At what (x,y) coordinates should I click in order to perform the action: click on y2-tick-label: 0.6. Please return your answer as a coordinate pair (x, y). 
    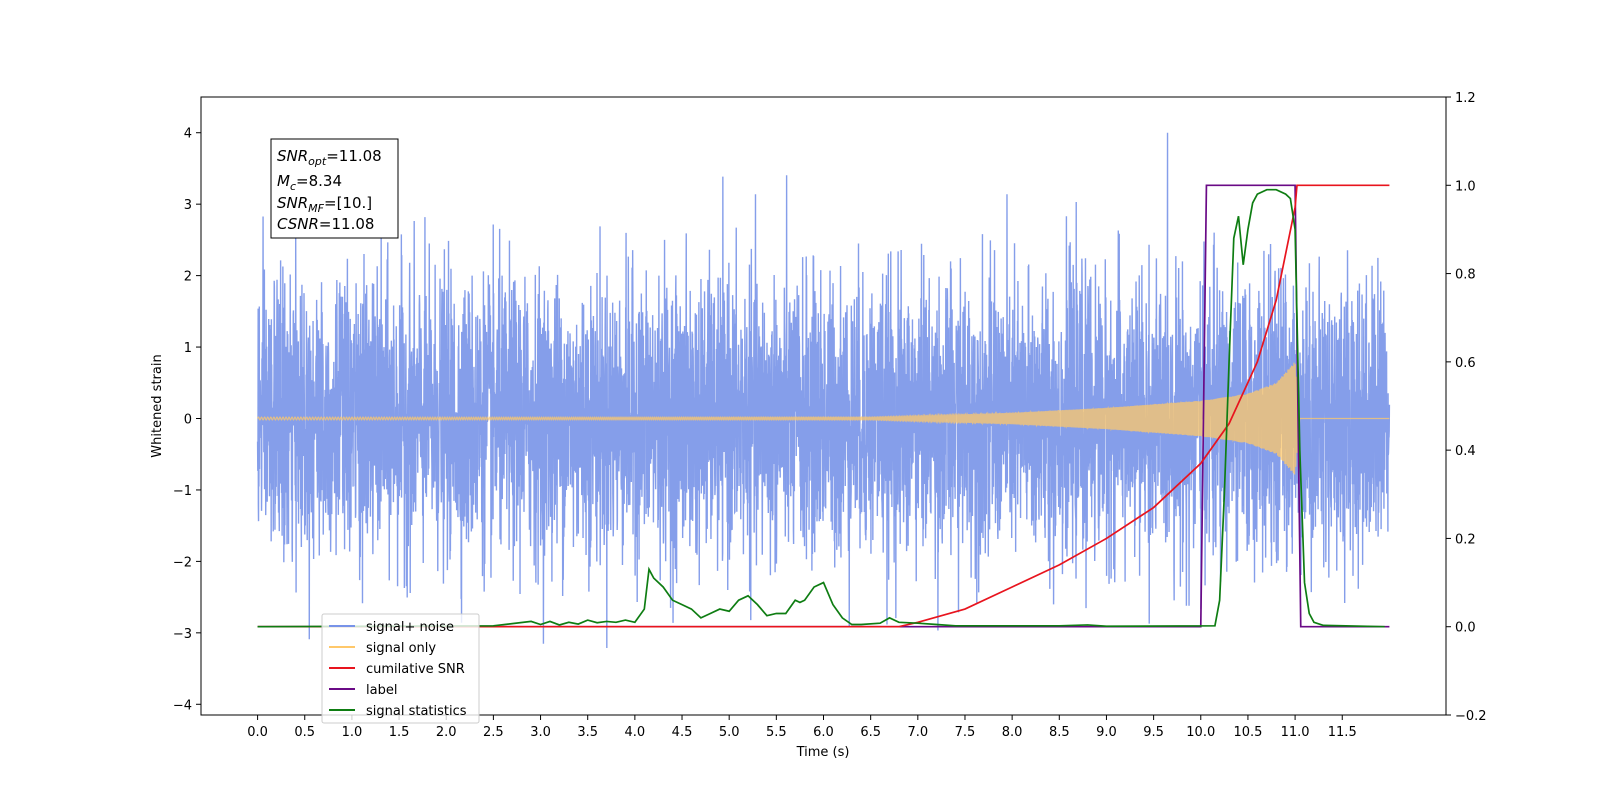
    Looking at the image, I should click on (1465, 363).